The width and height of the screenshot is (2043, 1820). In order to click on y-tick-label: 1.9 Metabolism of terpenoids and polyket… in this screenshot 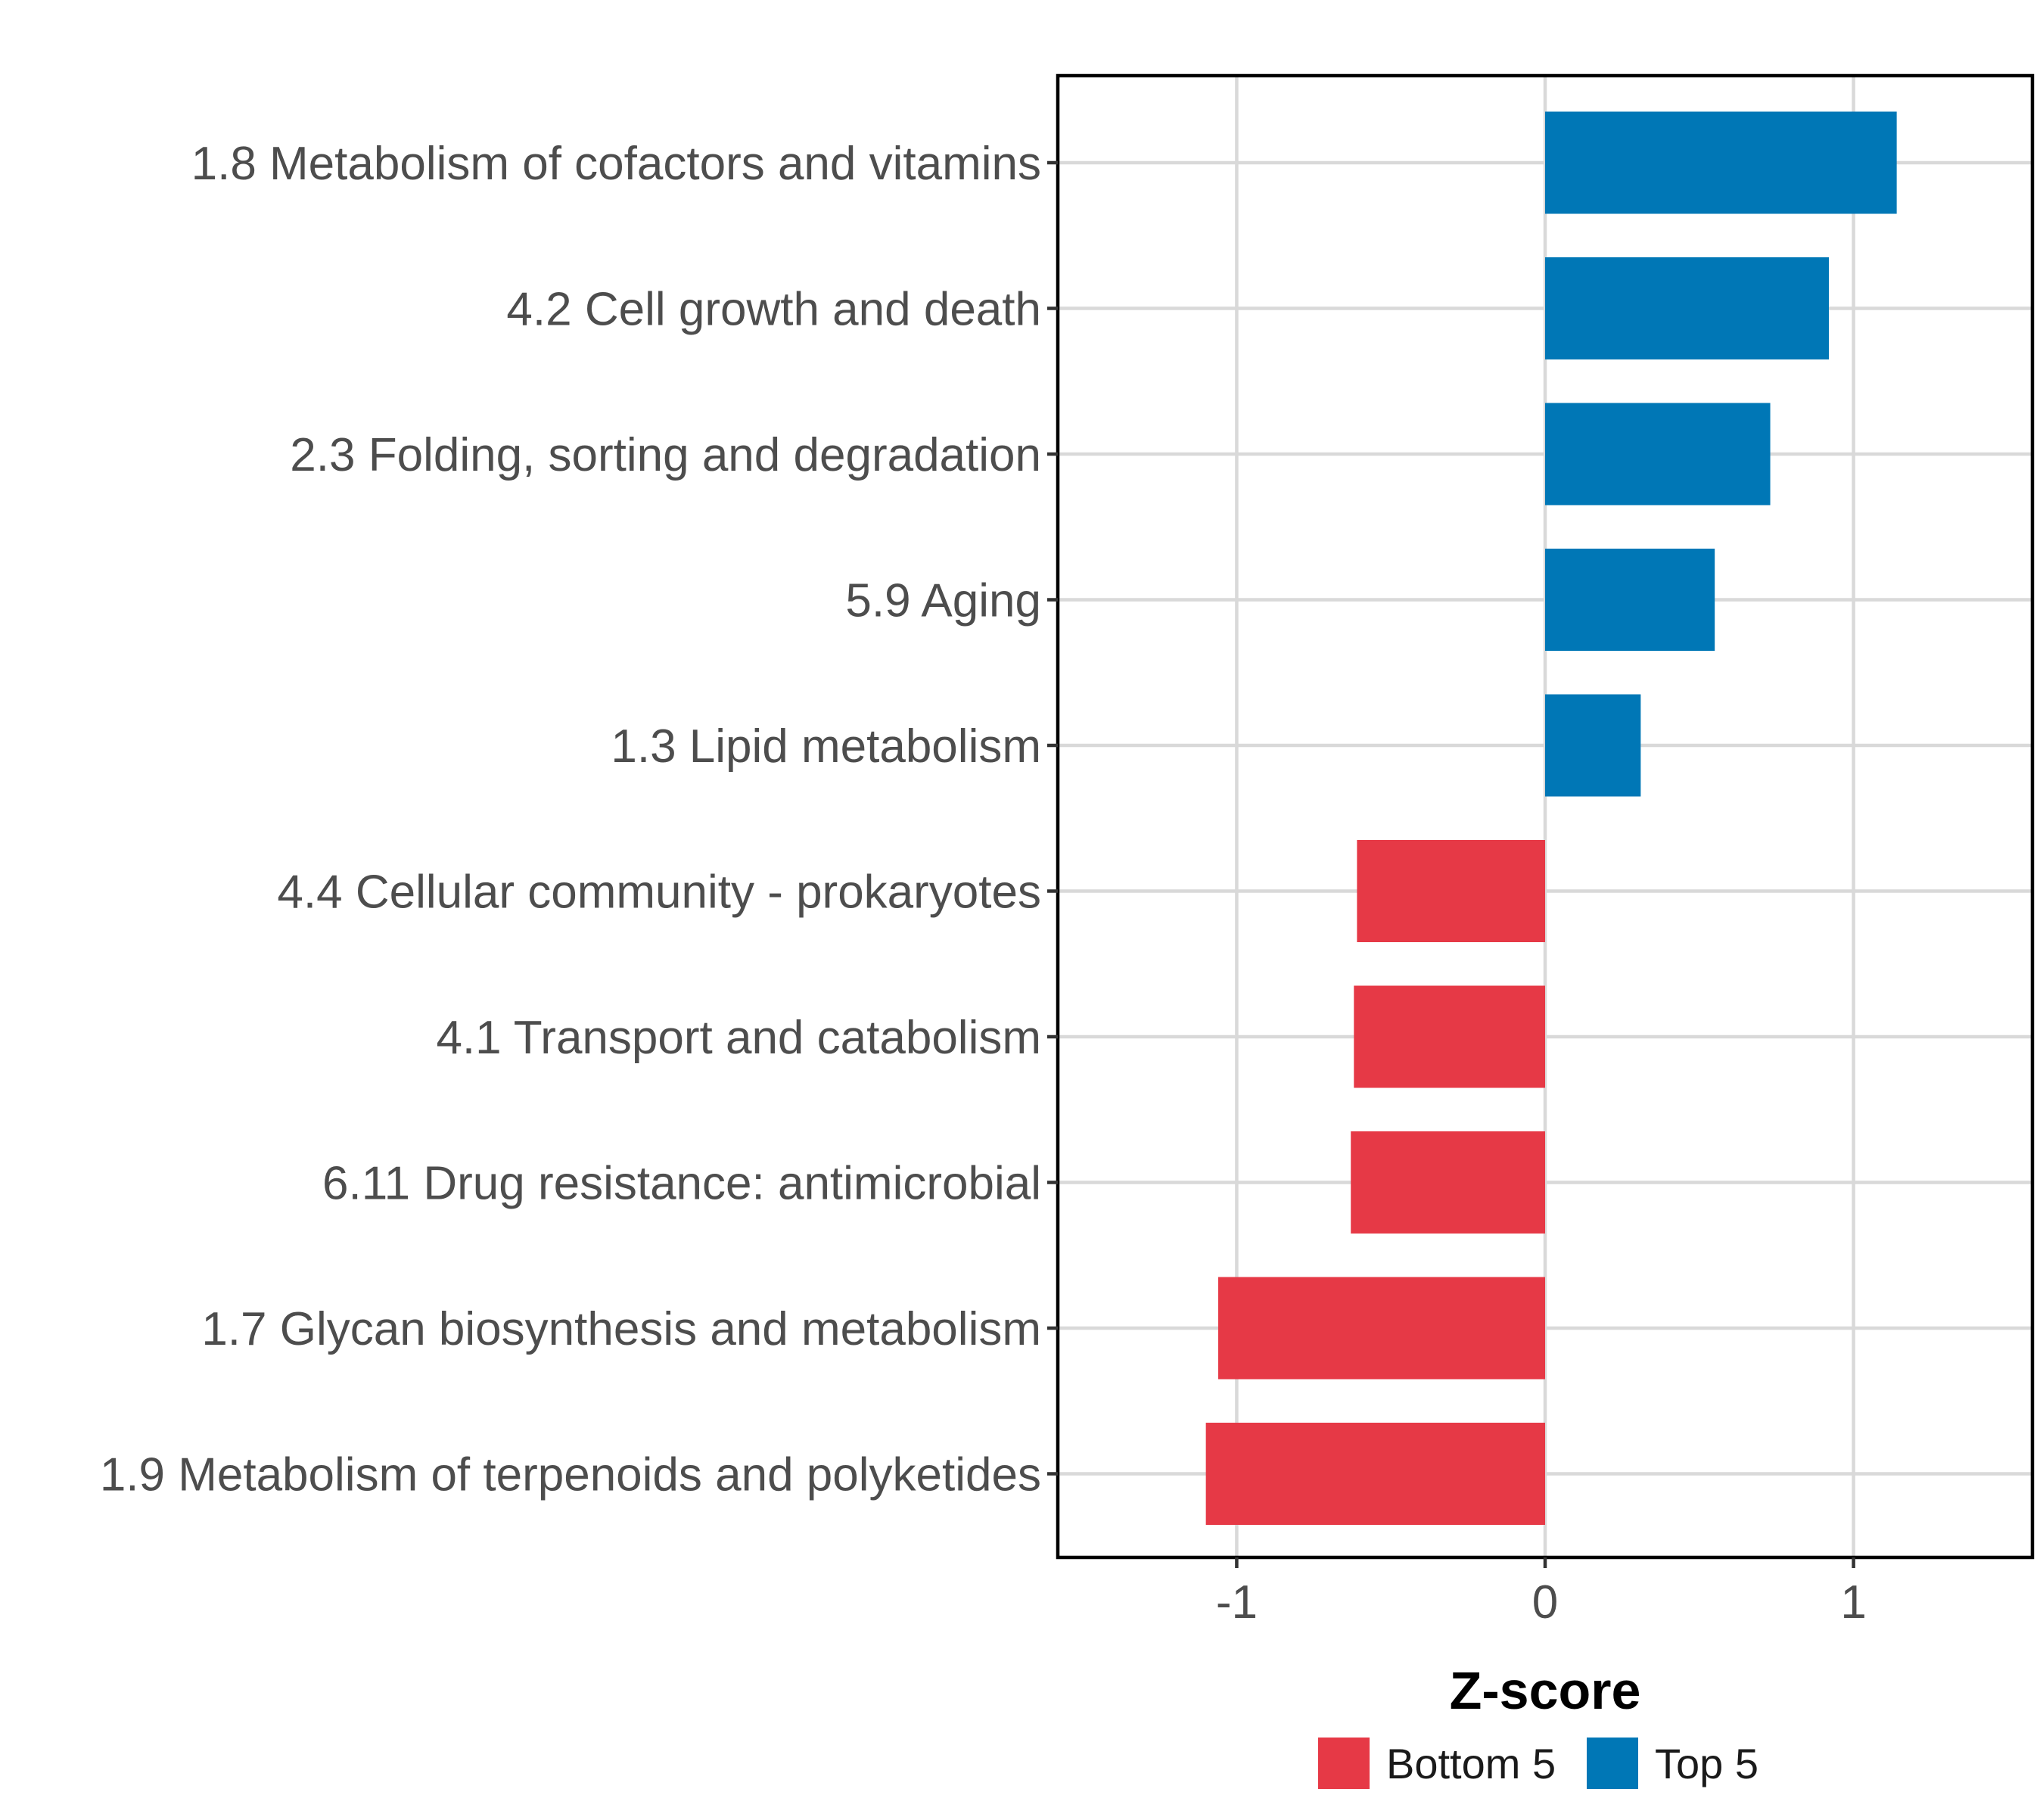, I will do `click(570, 1475)`.